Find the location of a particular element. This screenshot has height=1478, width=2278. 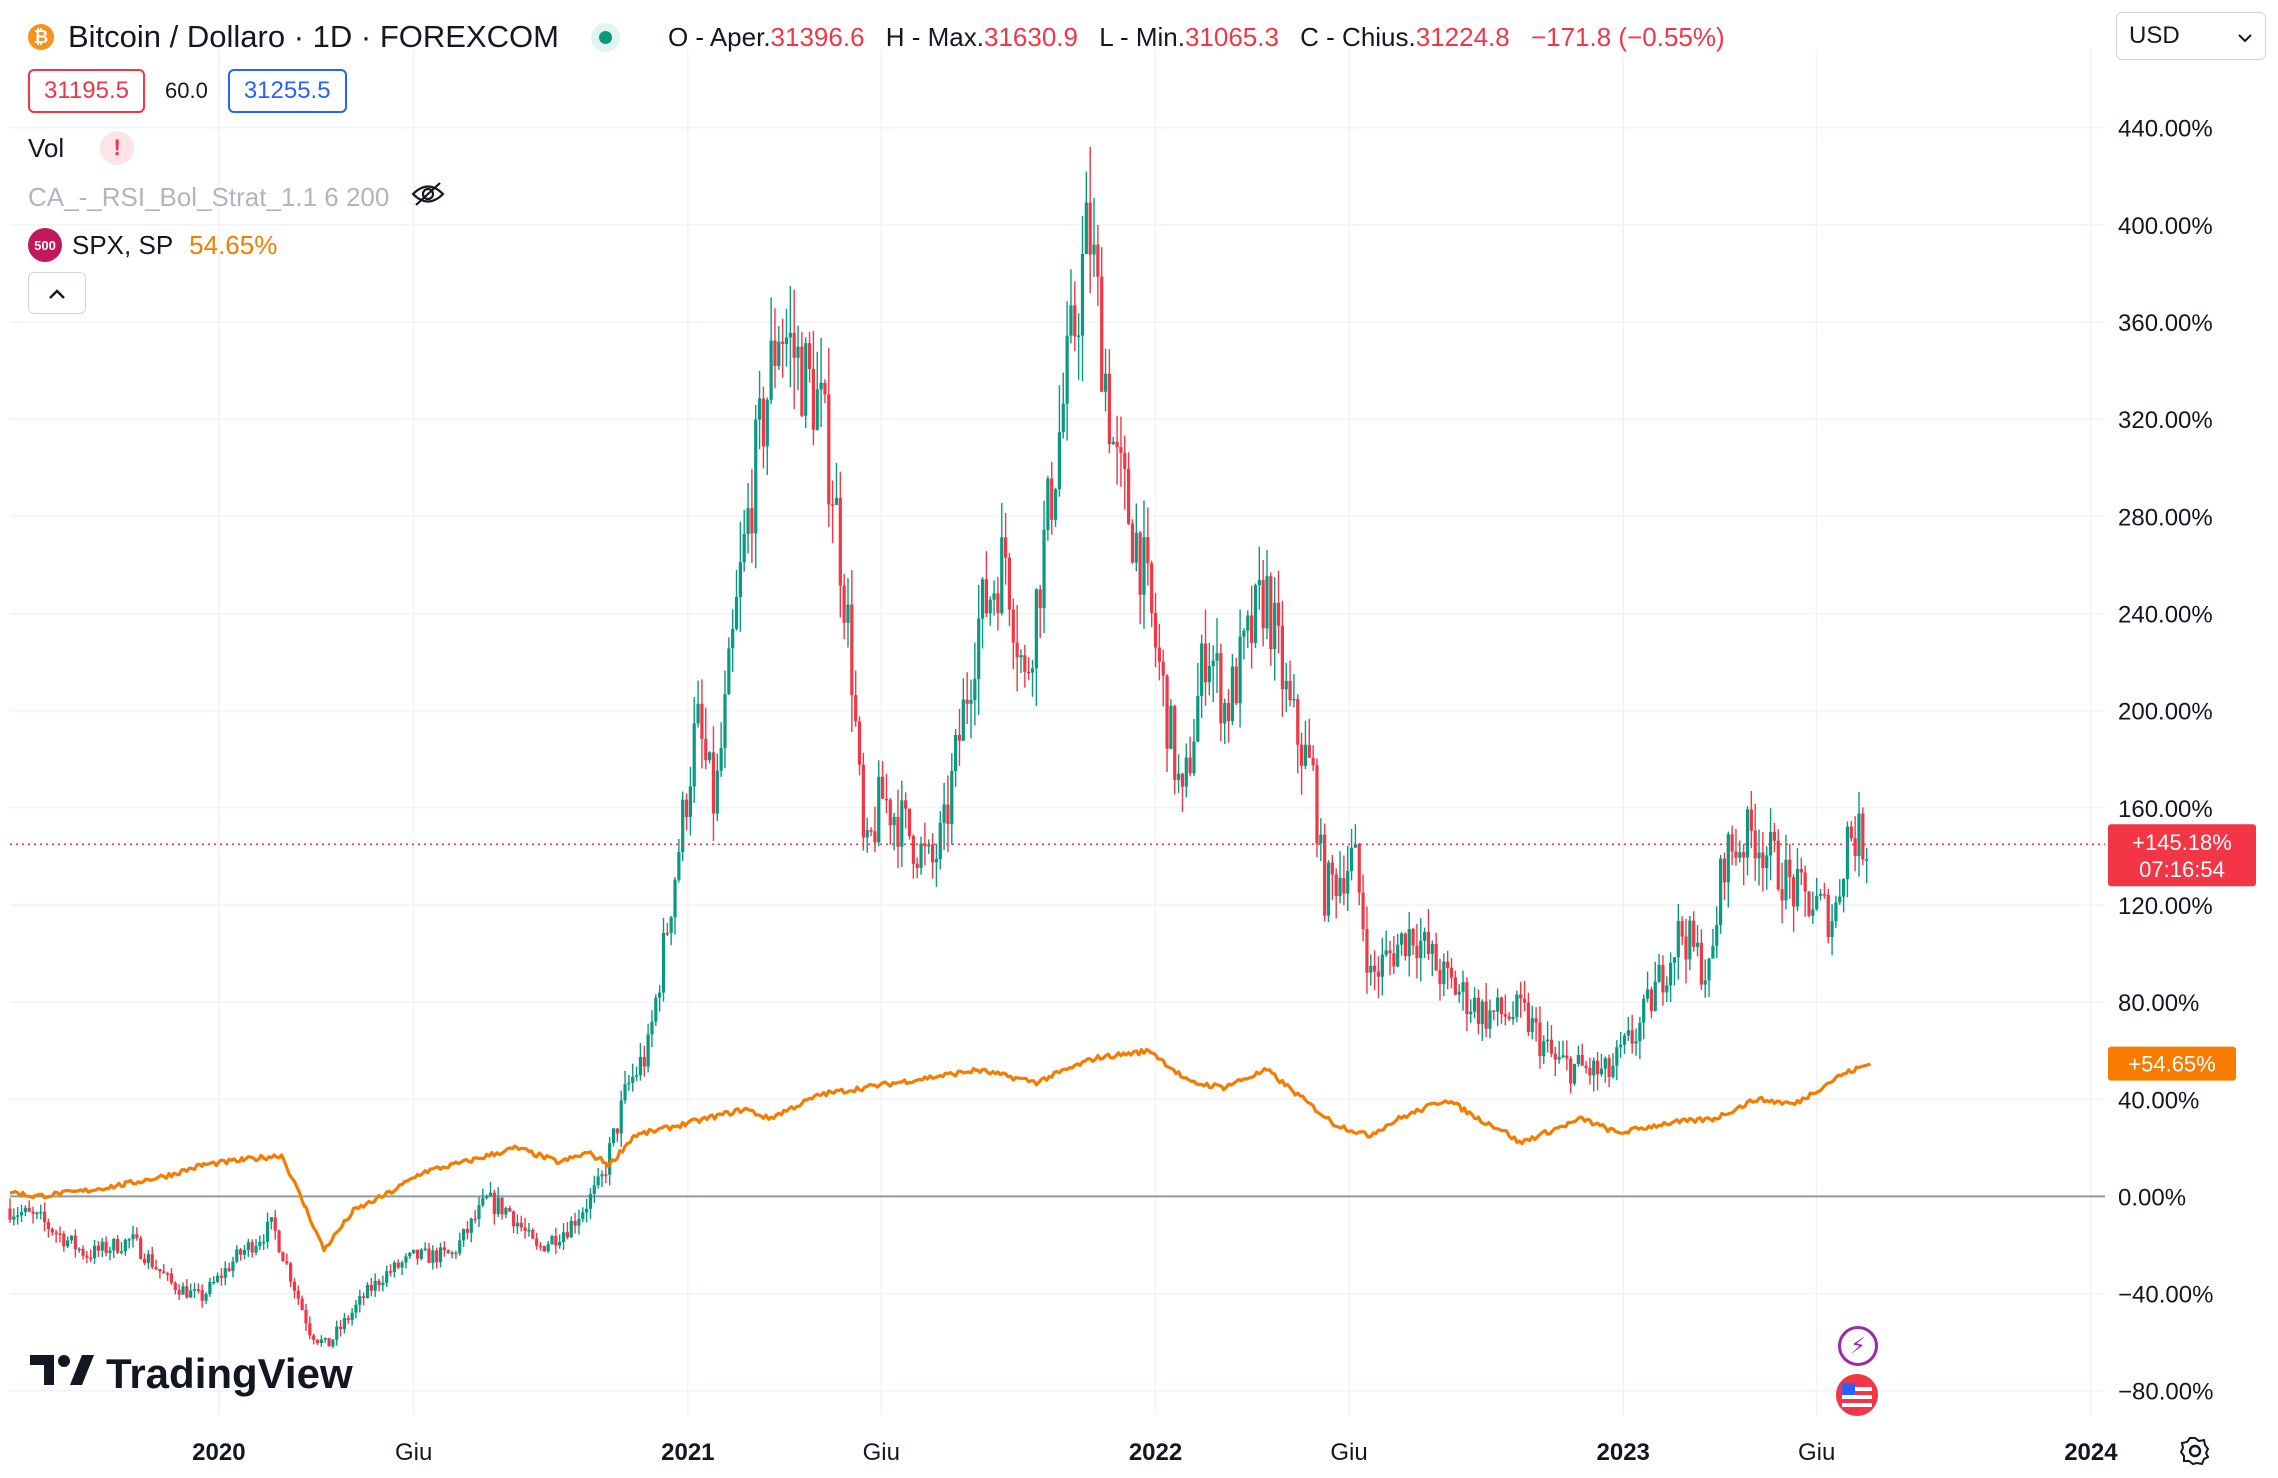

low-value: 31065.3 is located at coordinates (1231, 36).